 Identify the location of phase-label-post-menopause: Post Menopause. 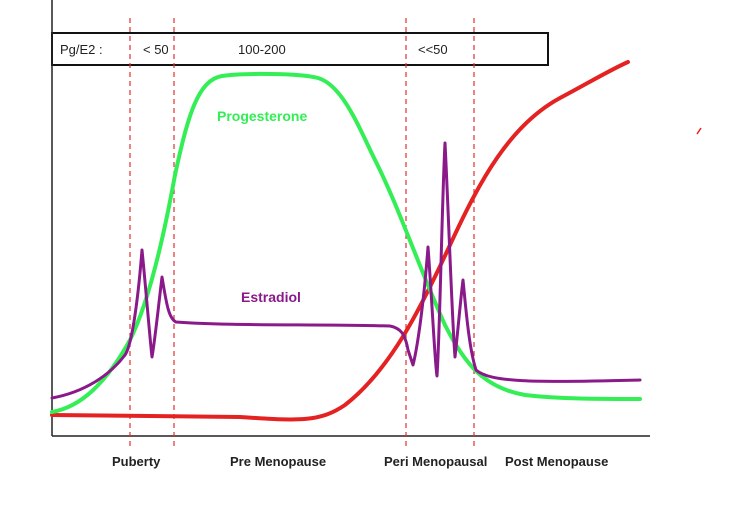
(556, 461).